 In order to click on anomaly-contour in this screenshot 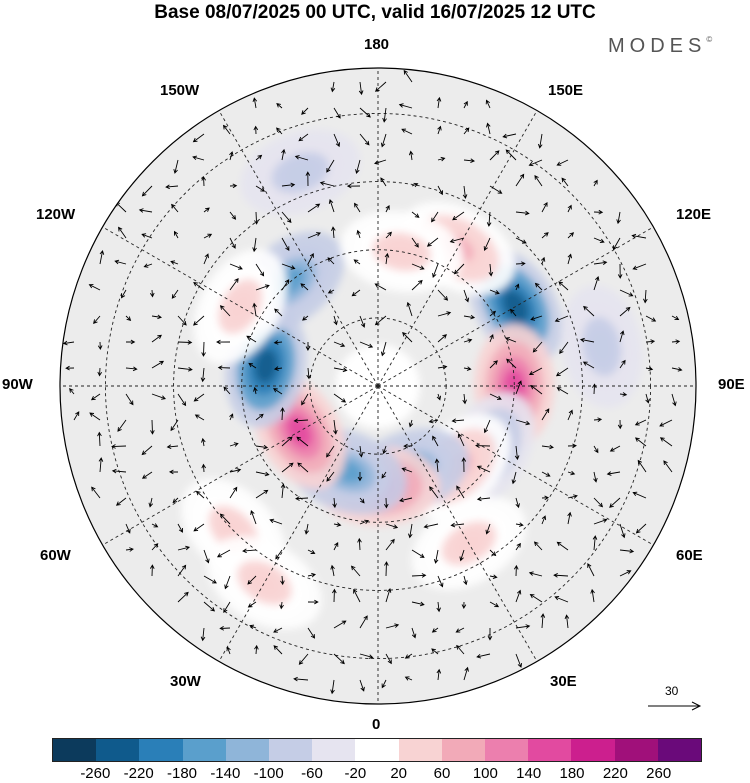, I will do `click(515, 306)`.